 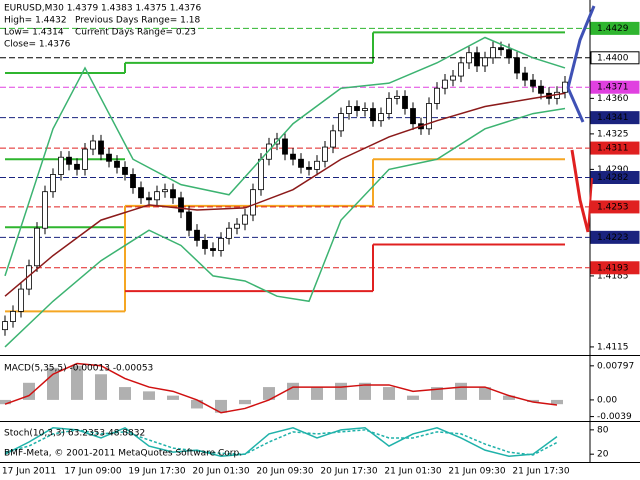 I want to click on y-tick-label: 1.4360, so click(x=613, y=99).